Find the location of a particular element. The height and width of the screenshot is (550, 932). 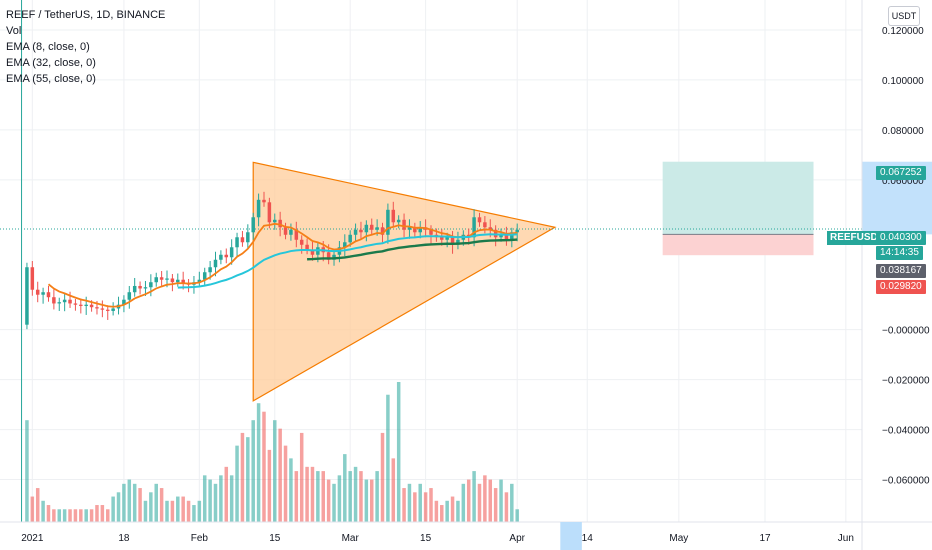

legend-title: REEF / TetherUS, 1D, BINANCE is located at coordinates (86, 15).